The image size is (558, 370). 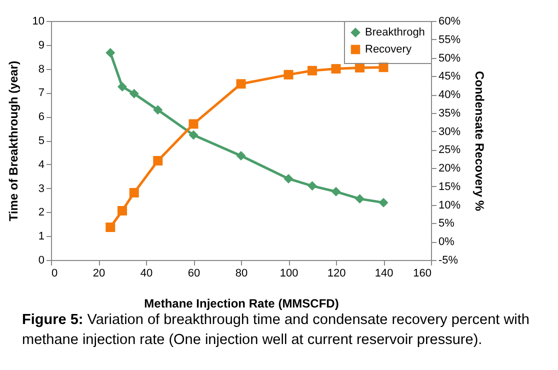 What do you see at coordinates (41, 236) in the screenshot?
I see `y-tick-label: 1` at bounding box center [41, 236].